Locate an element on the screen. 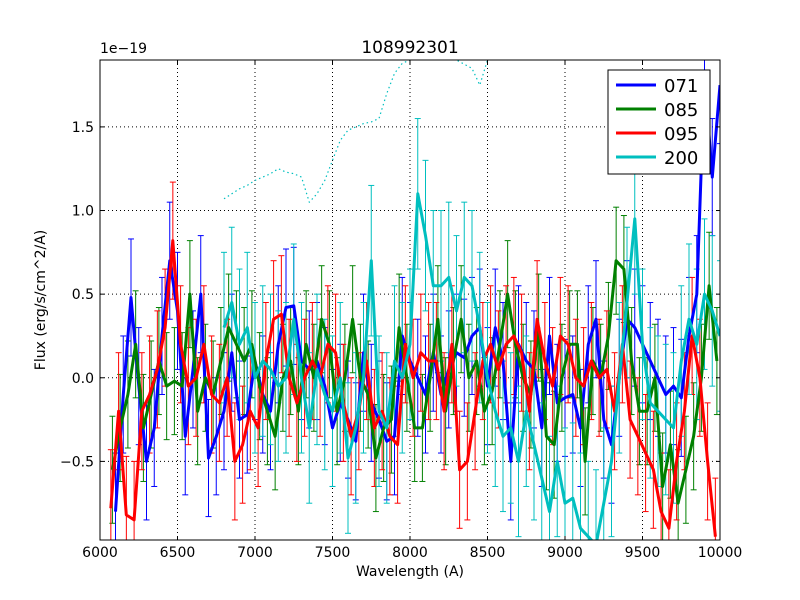 The image size is (800, 600). chart-title: 108992301 is located at coordinates (409, 48).